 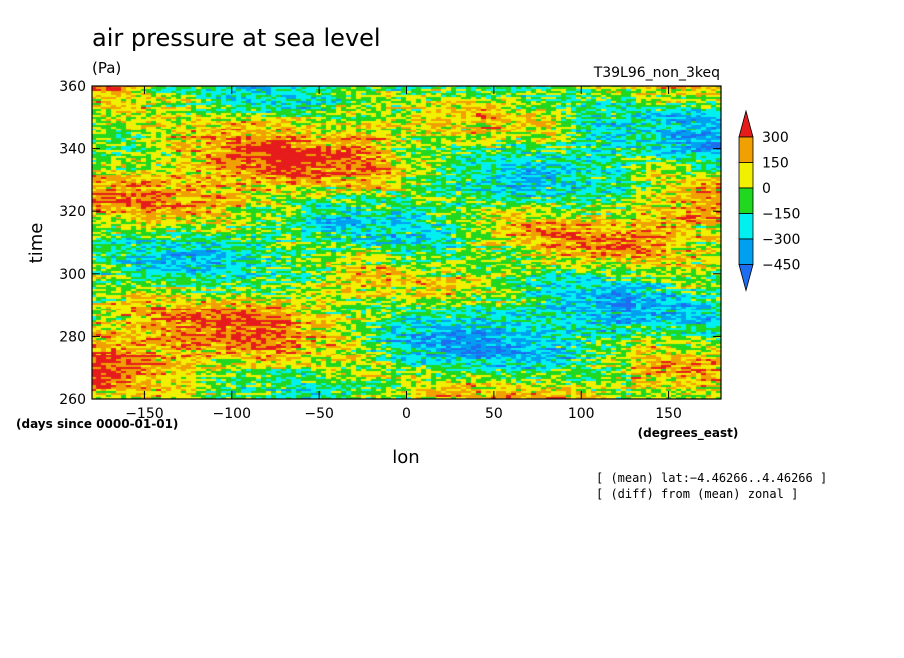 I want to click on x-axis-units: (degrees_east), so click(x=688, y=433).